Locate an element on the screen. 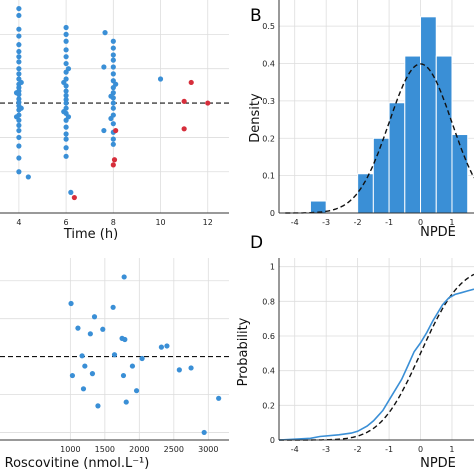 This screenshot has height=474, width=474. x-tick-label: 12 is located at coordinates (208, 222).